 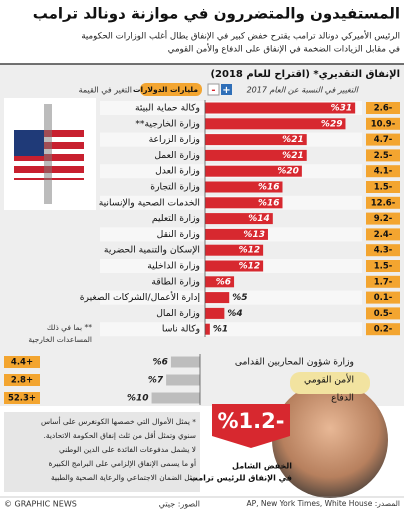 What do you see at coordinates (105, 90) in the screenshot?
I see `column-label: التغير في القيمة` at bounding box center [105, 90].